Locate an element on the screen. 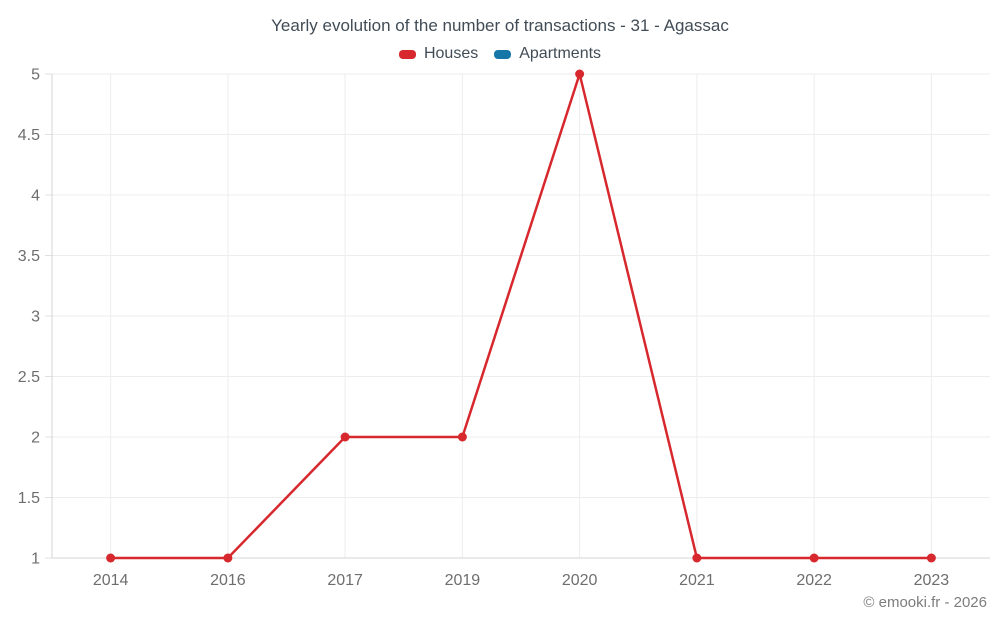 Image resolution: width=1000 pixels, height=625 pixels. x-axis-label: 2022 is located at coordinates (814, 580).